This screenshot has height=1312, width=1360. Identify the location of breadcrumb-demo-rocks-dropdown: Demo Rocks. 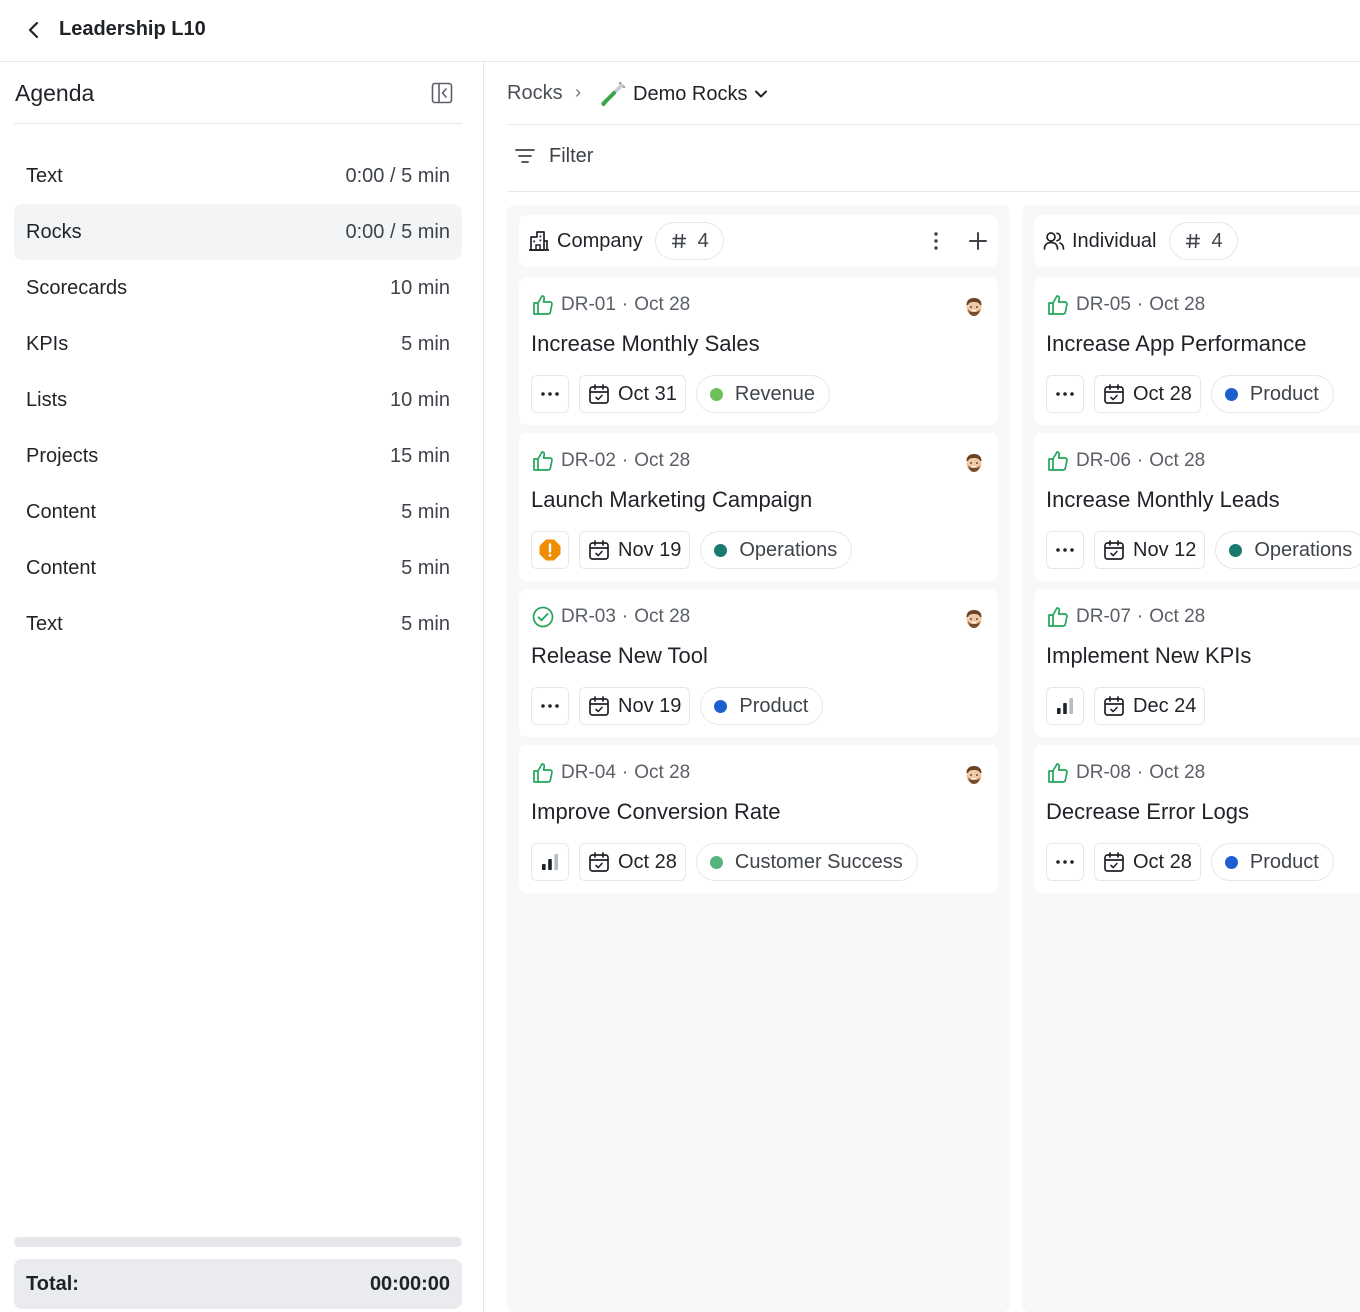
(684, 94).